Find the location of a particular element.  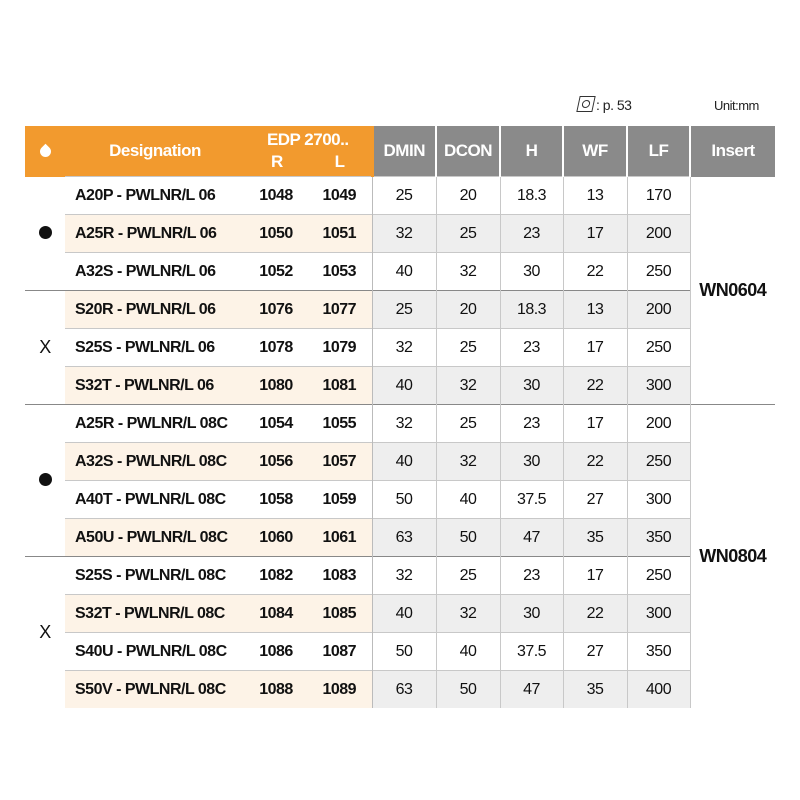

table-row: A50U - PWLNR/L 08C 1060 1061 63 50 47 35 350 is located at coordinates (400, 537).